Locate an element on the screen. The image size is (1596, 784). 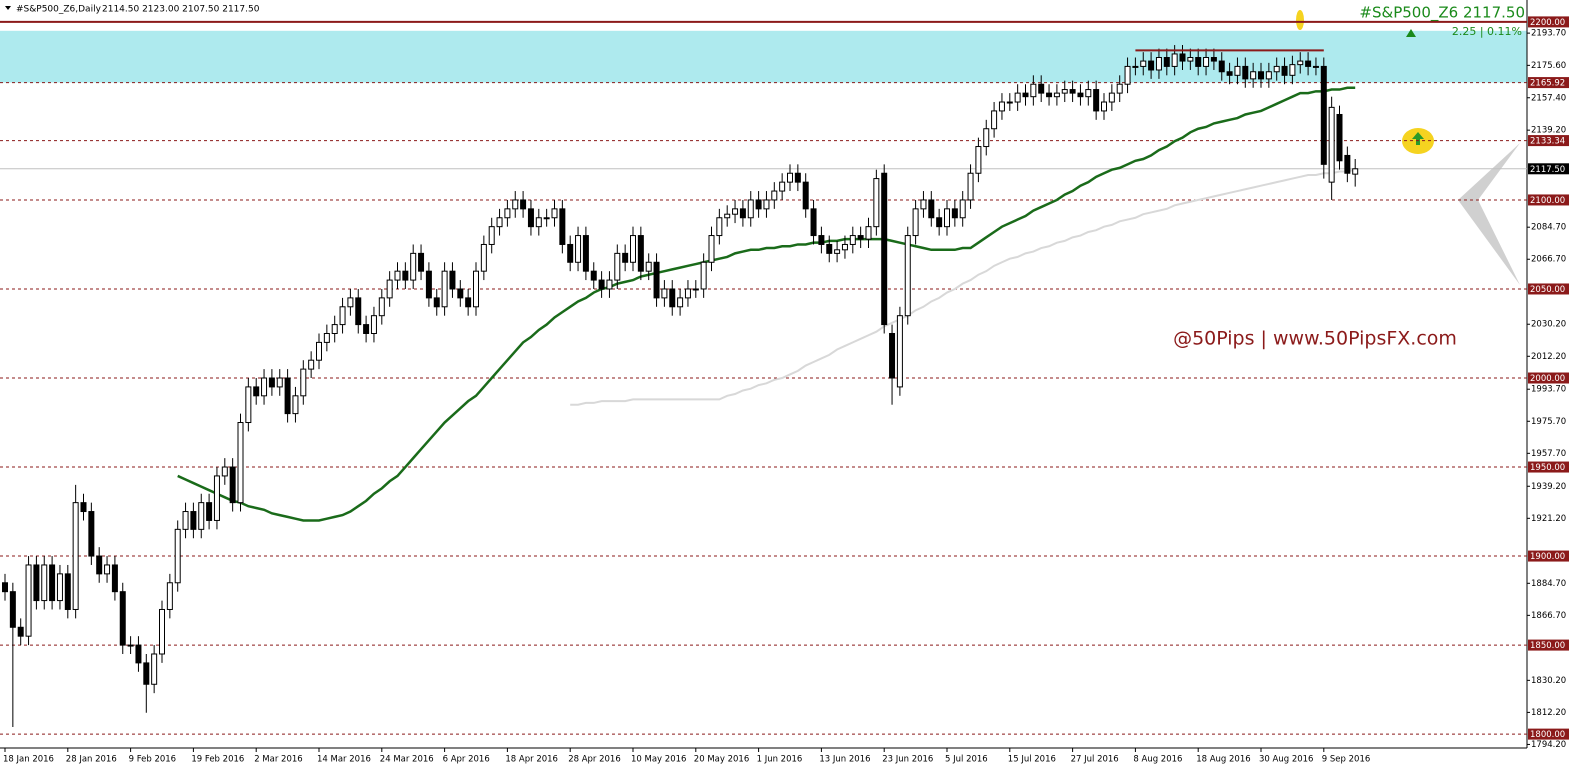
x-tick-label: 20 May 2016 is located at coordinates (721, 760).